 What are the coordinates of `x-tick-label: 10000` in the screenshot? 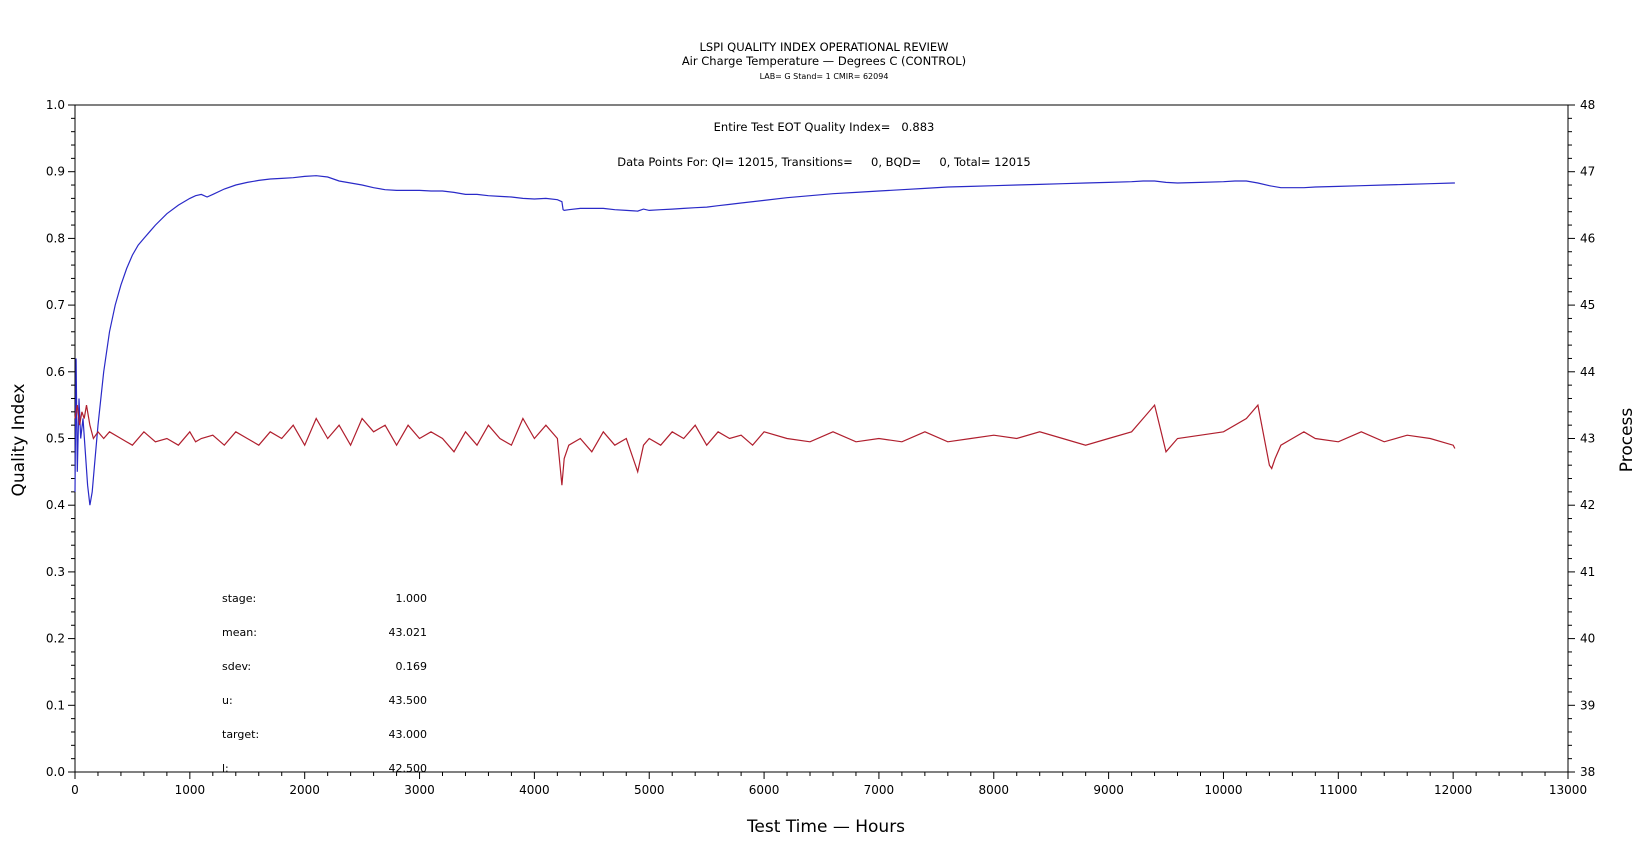 It's located at (1223, 790).